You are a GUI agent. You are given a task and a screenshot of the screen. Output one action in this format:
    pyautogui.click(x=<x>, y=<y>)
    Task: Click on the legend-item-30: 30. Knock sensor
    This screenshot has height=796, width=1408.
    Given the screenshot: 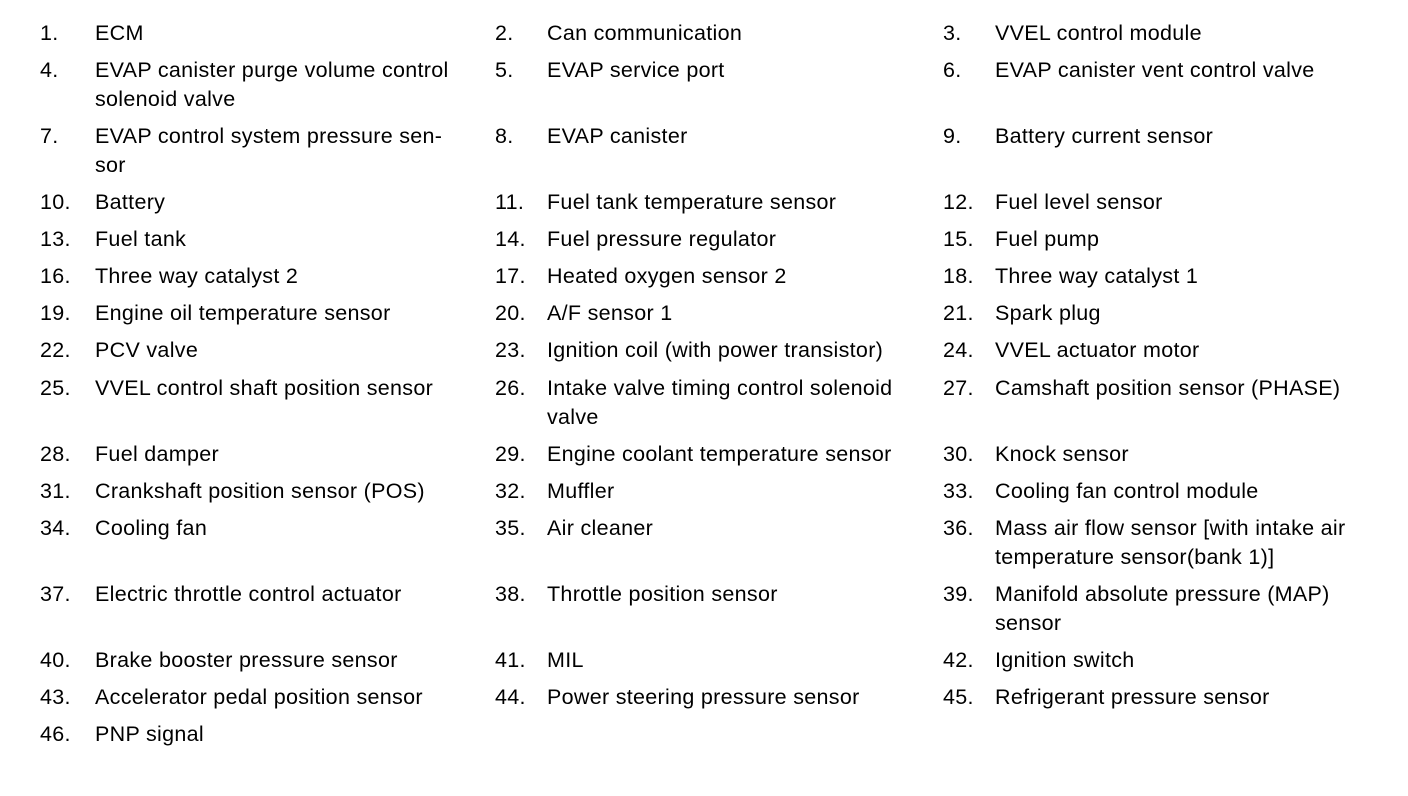 What is the action you would take?
    pyautogui.click(x=1170, y=454)
    